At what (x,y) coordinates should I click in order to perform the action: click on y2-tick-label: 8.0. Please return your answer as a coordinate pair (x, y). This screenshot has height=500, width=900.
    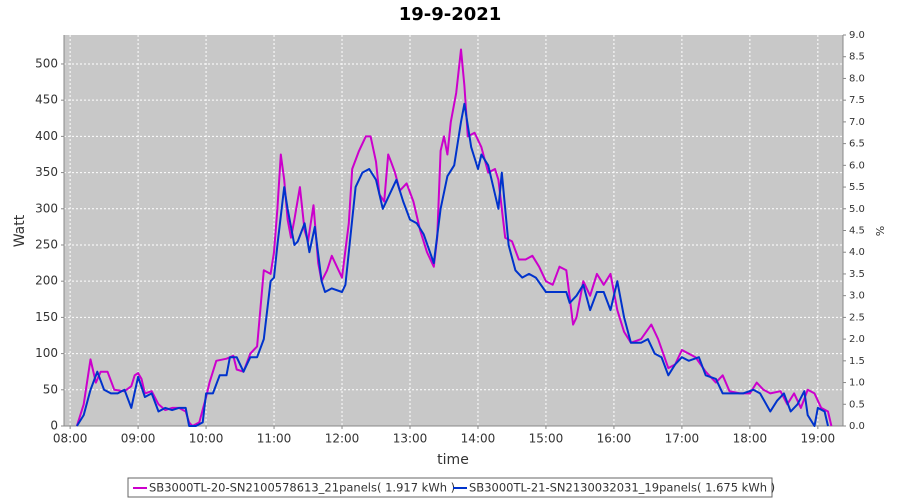
    Looking at the image, I should click on (857, 78).